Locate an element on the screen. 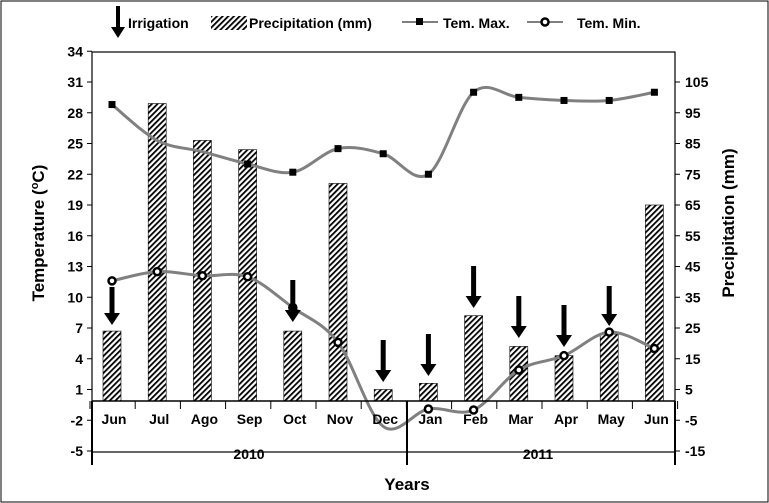 Image resolution: width=769 pixels, height=503 pixels. precip-bar-apr is located at coordinates (564, 378).